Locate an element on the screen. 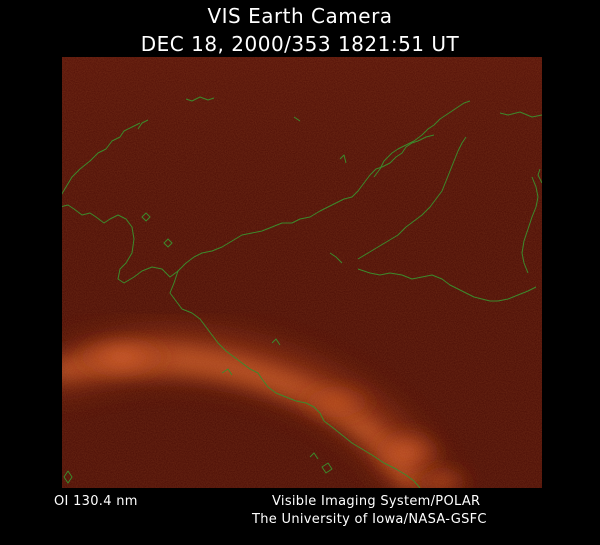  image-title: VIS Earth Camera is located at coordinates (300, 16).